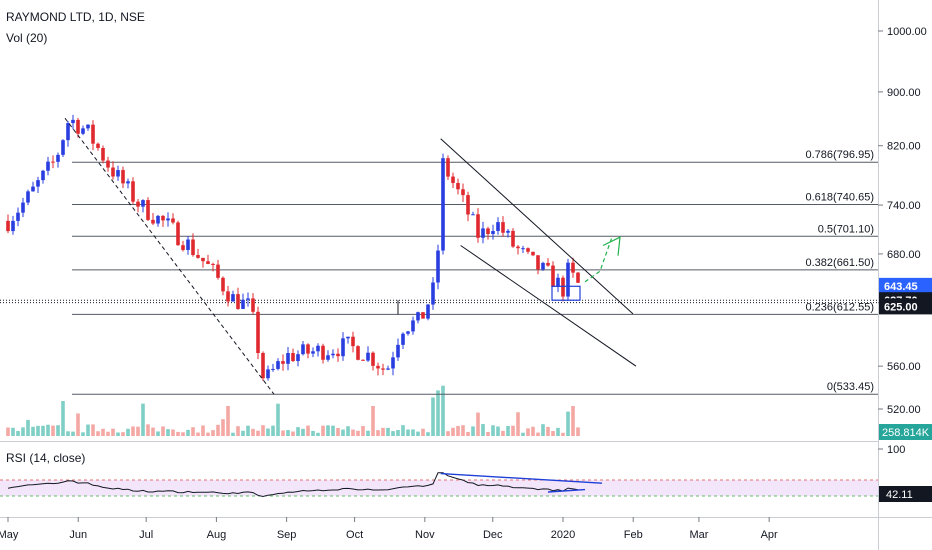 The image size is (932, 550). What do you see at coordinates (904, 410) in the screenshot?
I see `price-tick-label: 520.00` at bounding box center [904, 410].